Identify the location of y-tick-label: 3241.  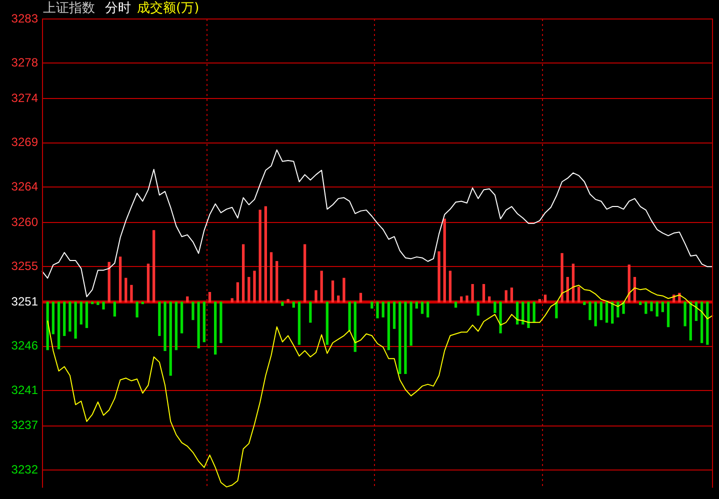
(24, 389).